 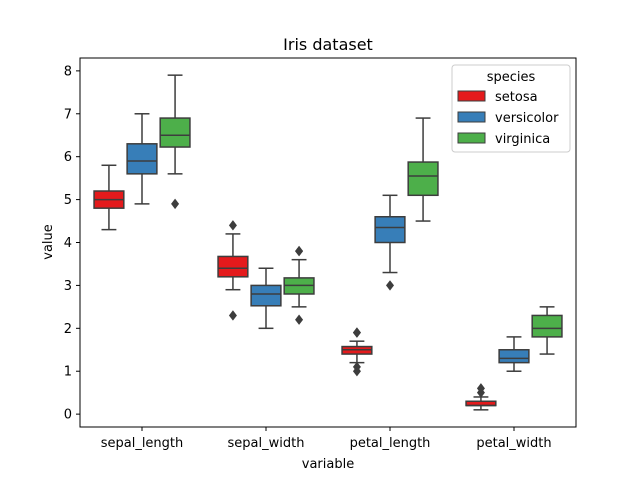 I want to click on chart-title: Iris dataset, so click(x=328, y=44).